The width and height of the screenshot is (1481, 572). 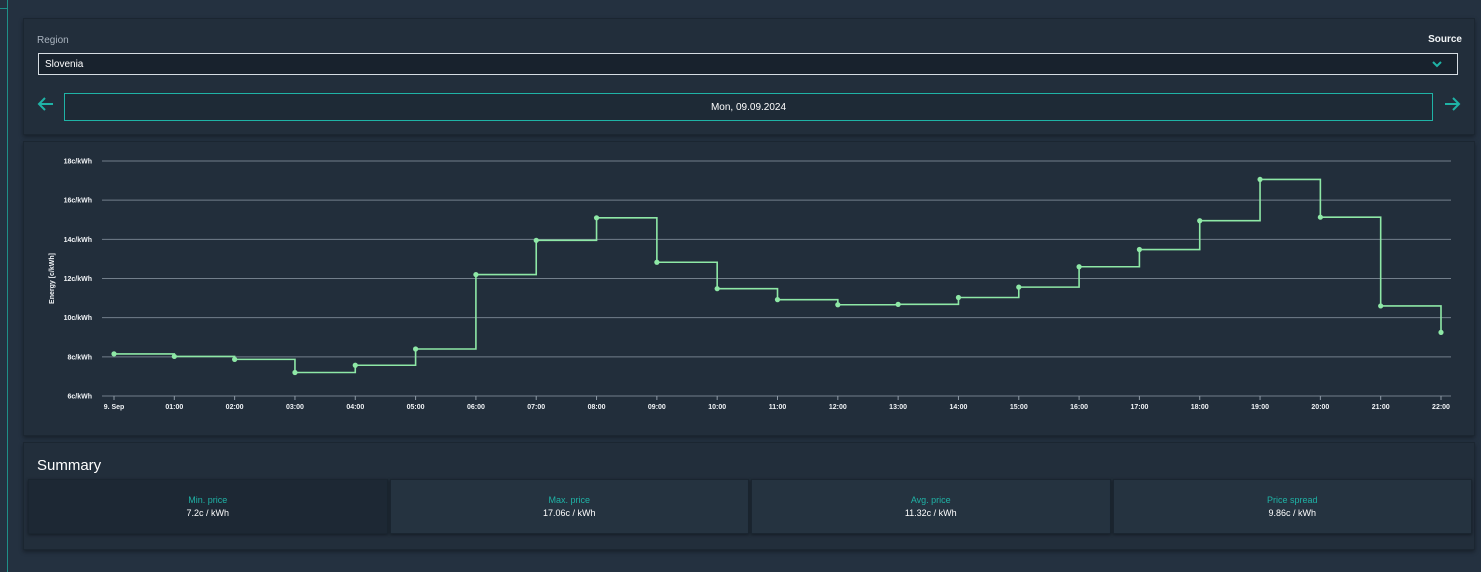 What do you see at coordinates (657, 407) in the screenshot?
I see `x-tick-label: 09:00` at bounding box center [657, 407].